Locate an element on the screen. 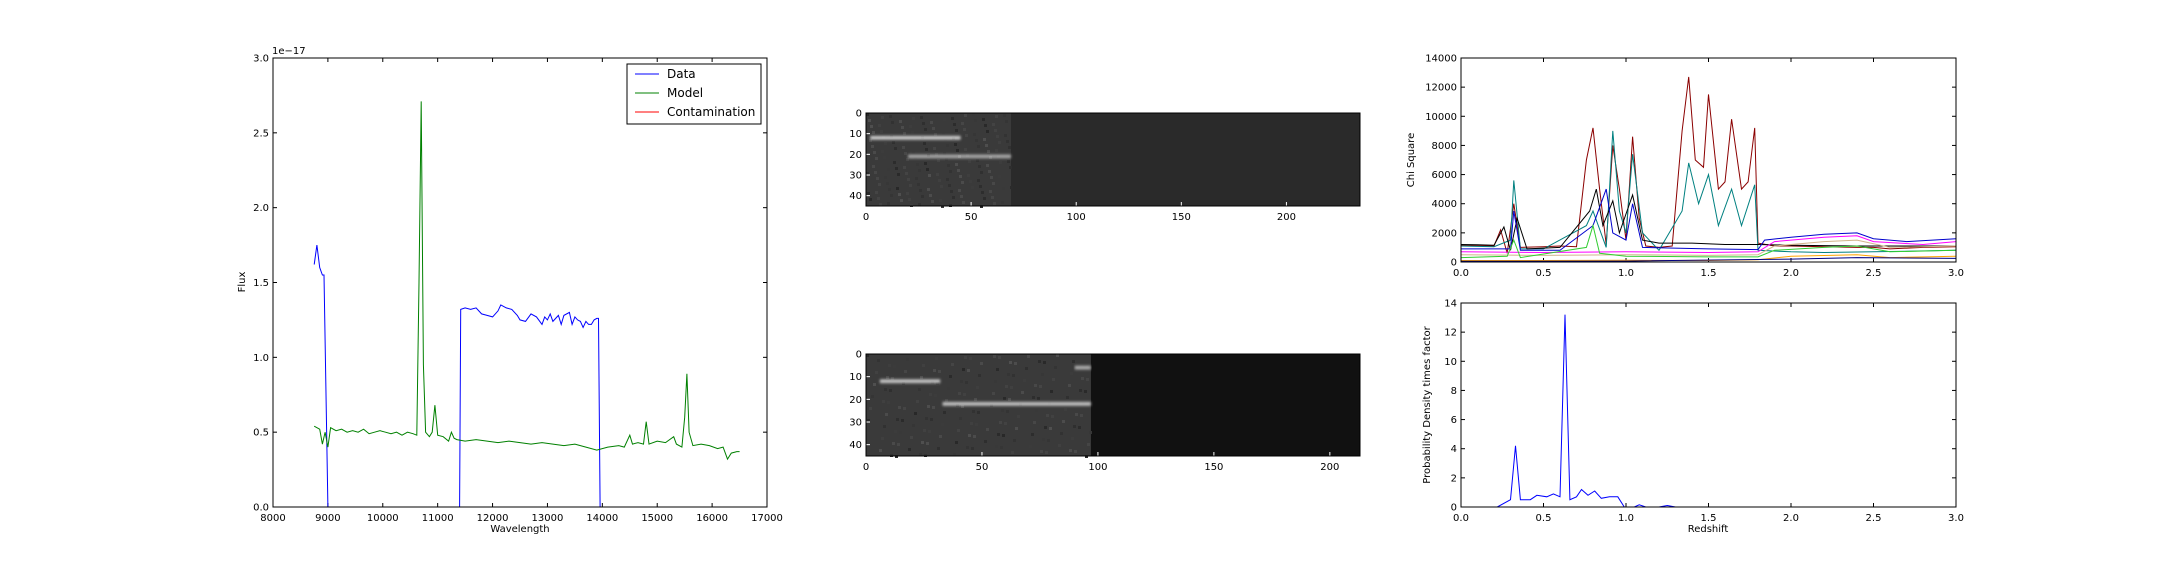  series-line-ff00ff is located at coordinates (1708, 244).